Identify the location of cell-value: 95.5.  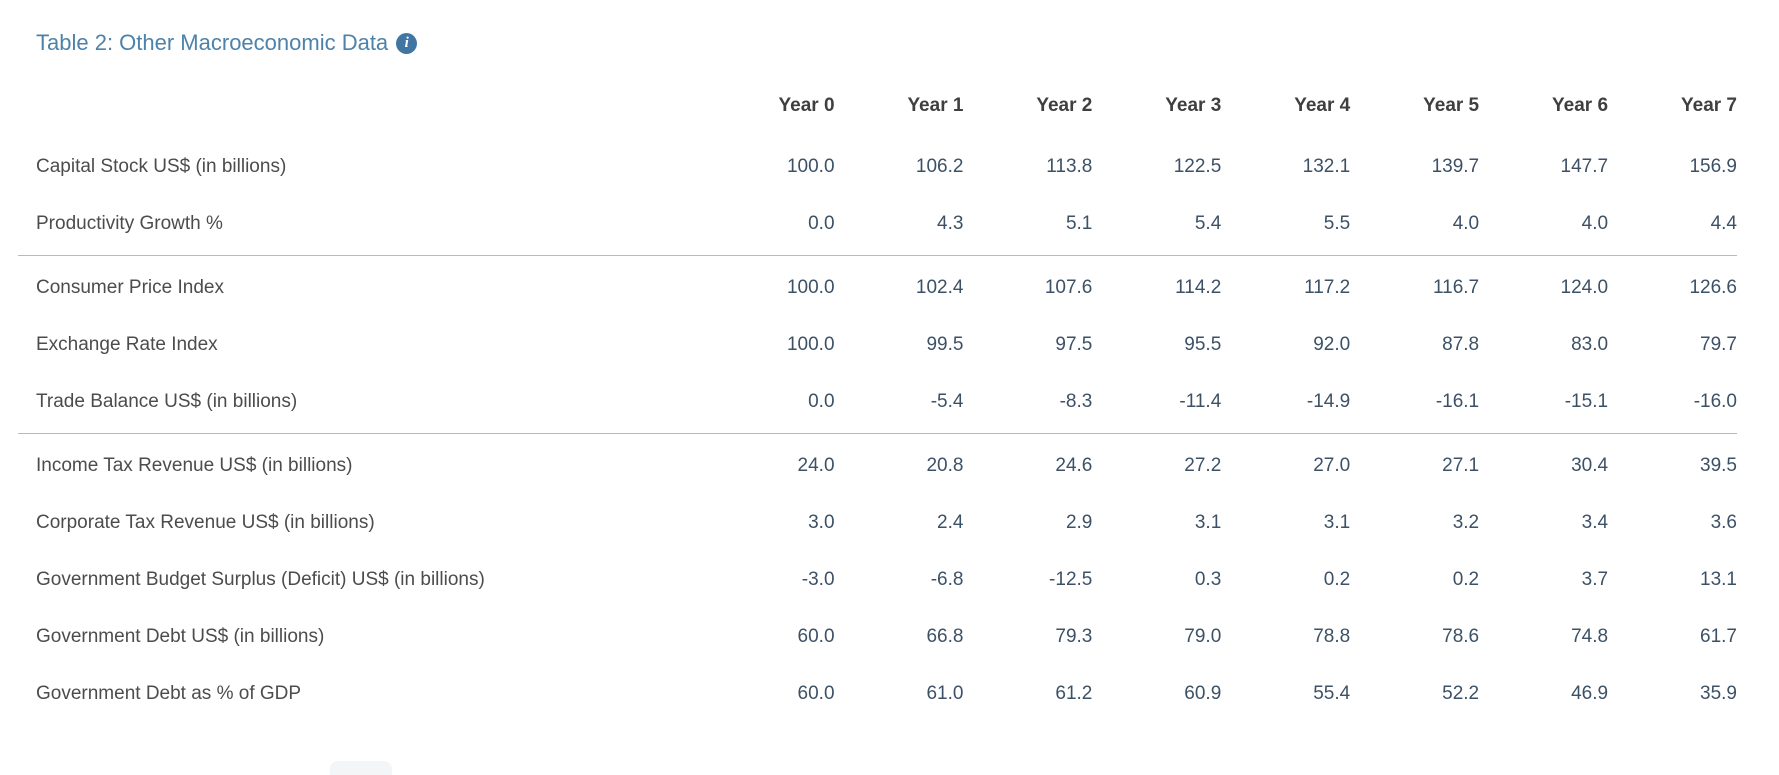
(1203, 344).